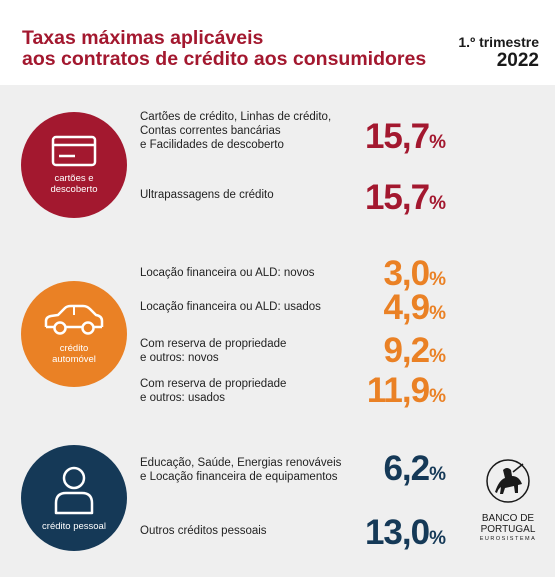 The width and height of the screenshot is (555, 577). I want to click on rate-overdraft-label: Ultrapassagens de crédito, so click(207, 195).